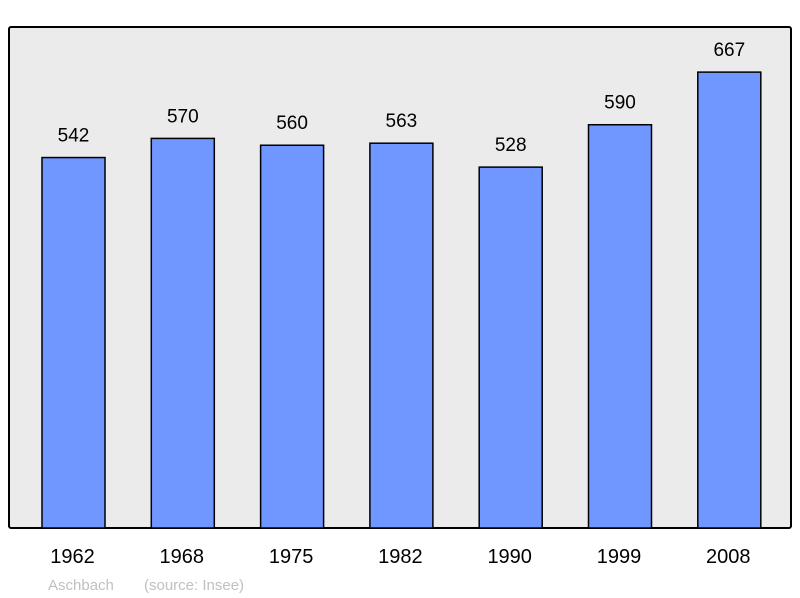 Image resolution: width=800 pixels, height=598 pixels. What do you see at coordinates (400, 557) in the screenshot?
I see `x-tick-label-1982: 1982` at bounding box center [400, 557].